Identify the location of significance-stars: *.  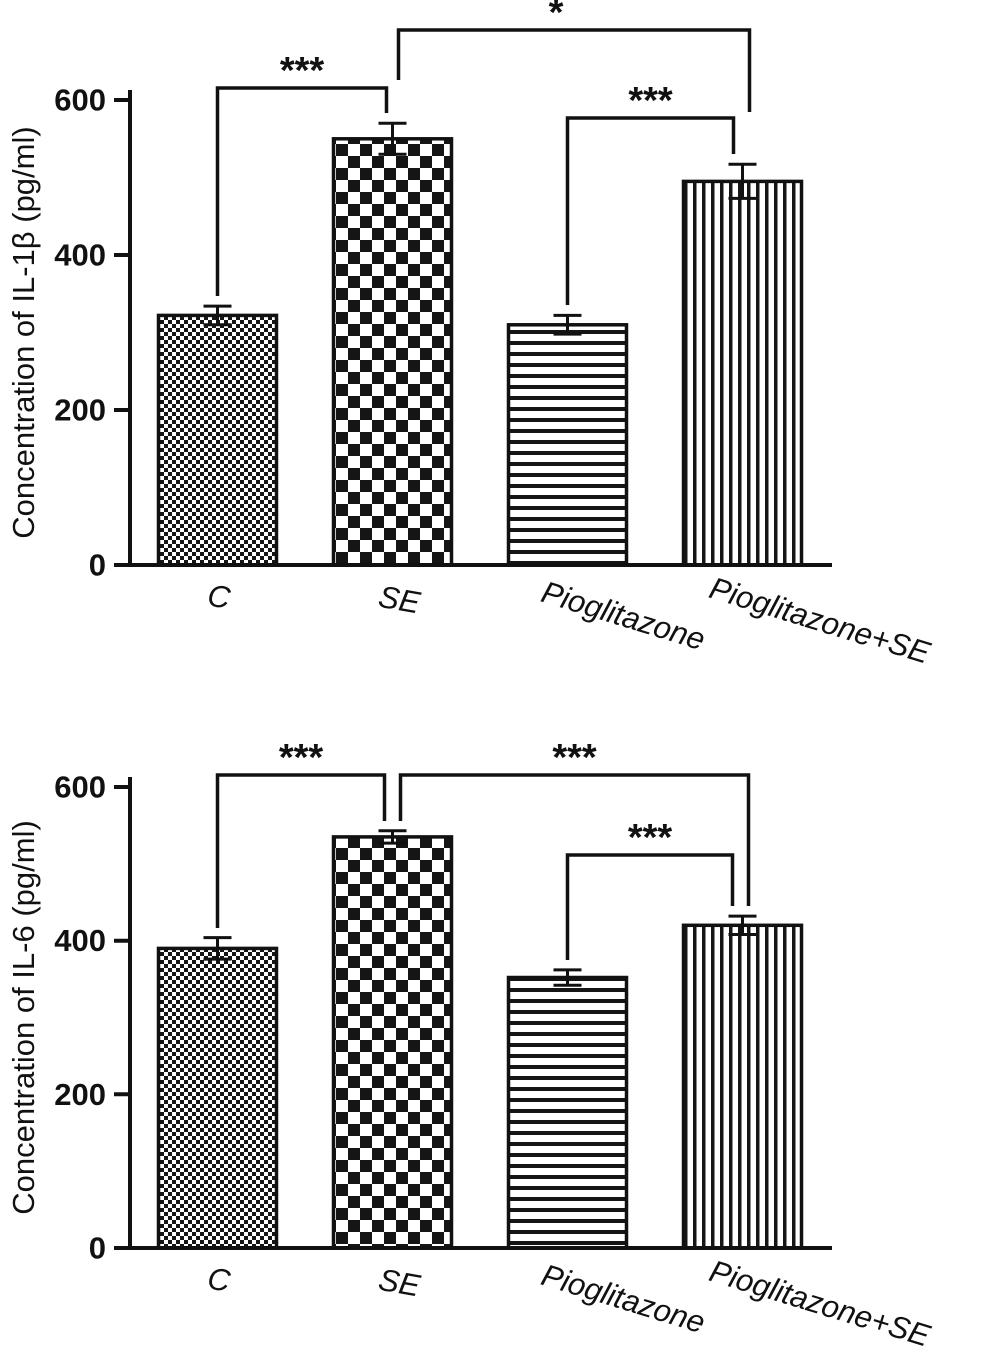
(556, 17).